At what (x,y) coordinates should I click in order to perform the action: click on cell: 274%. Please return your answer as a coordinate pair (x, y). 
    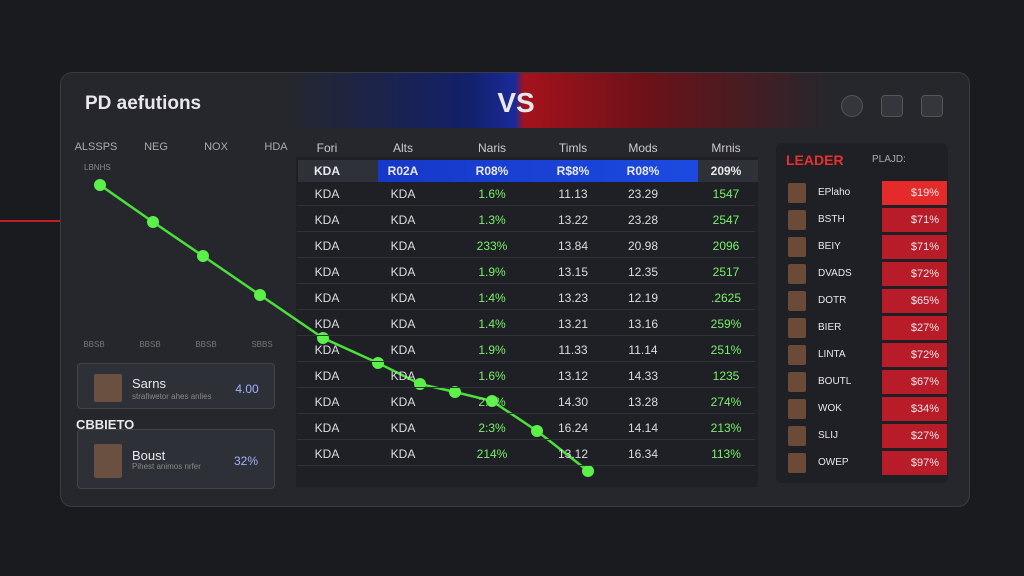
    Looking at the image, I should click on (726, 402).